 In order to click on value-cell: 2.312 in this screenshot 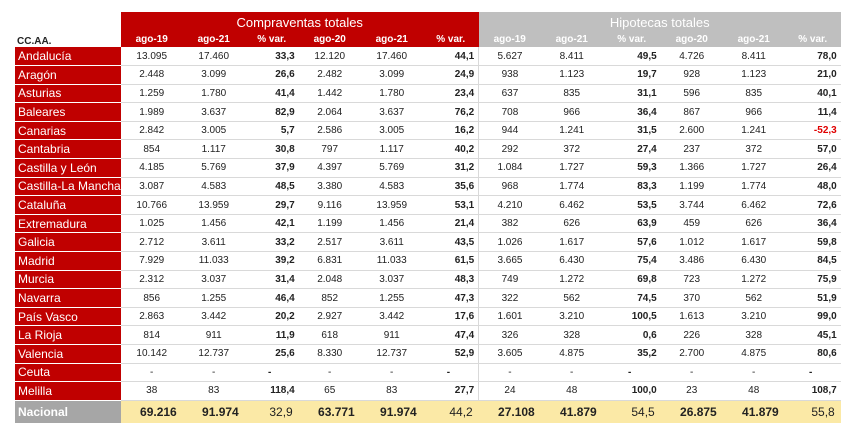, I will do `click(151, 280)`.